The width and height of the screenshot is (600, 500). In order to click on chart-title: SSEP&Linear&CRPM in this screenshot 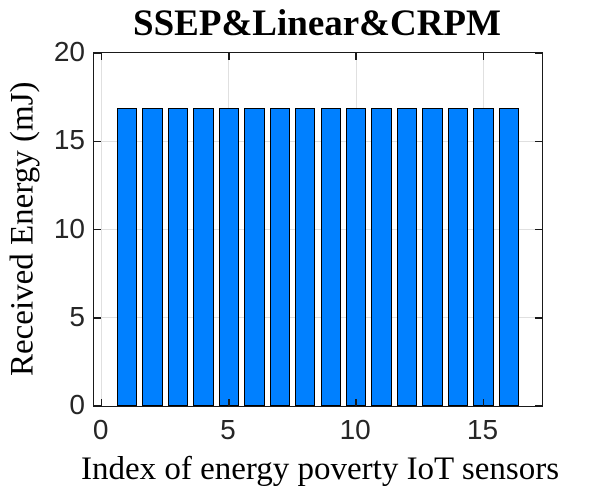, I will do `click(317, 23)`.